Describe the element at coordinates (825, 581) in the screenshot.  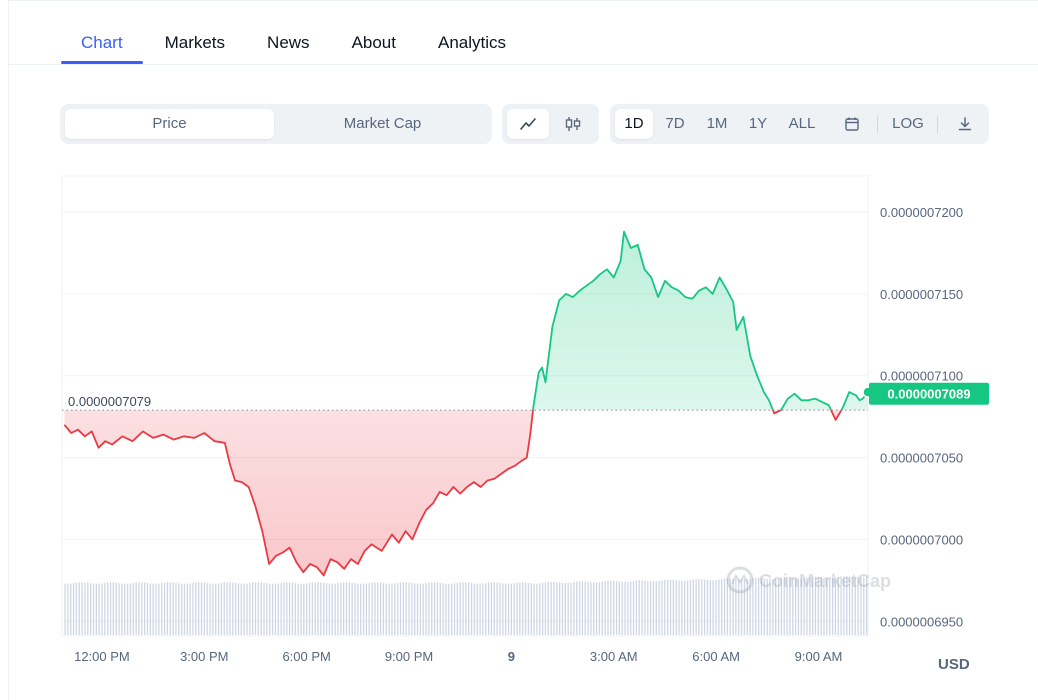
I see `watermark-text: CoinMarketCap` at that location.